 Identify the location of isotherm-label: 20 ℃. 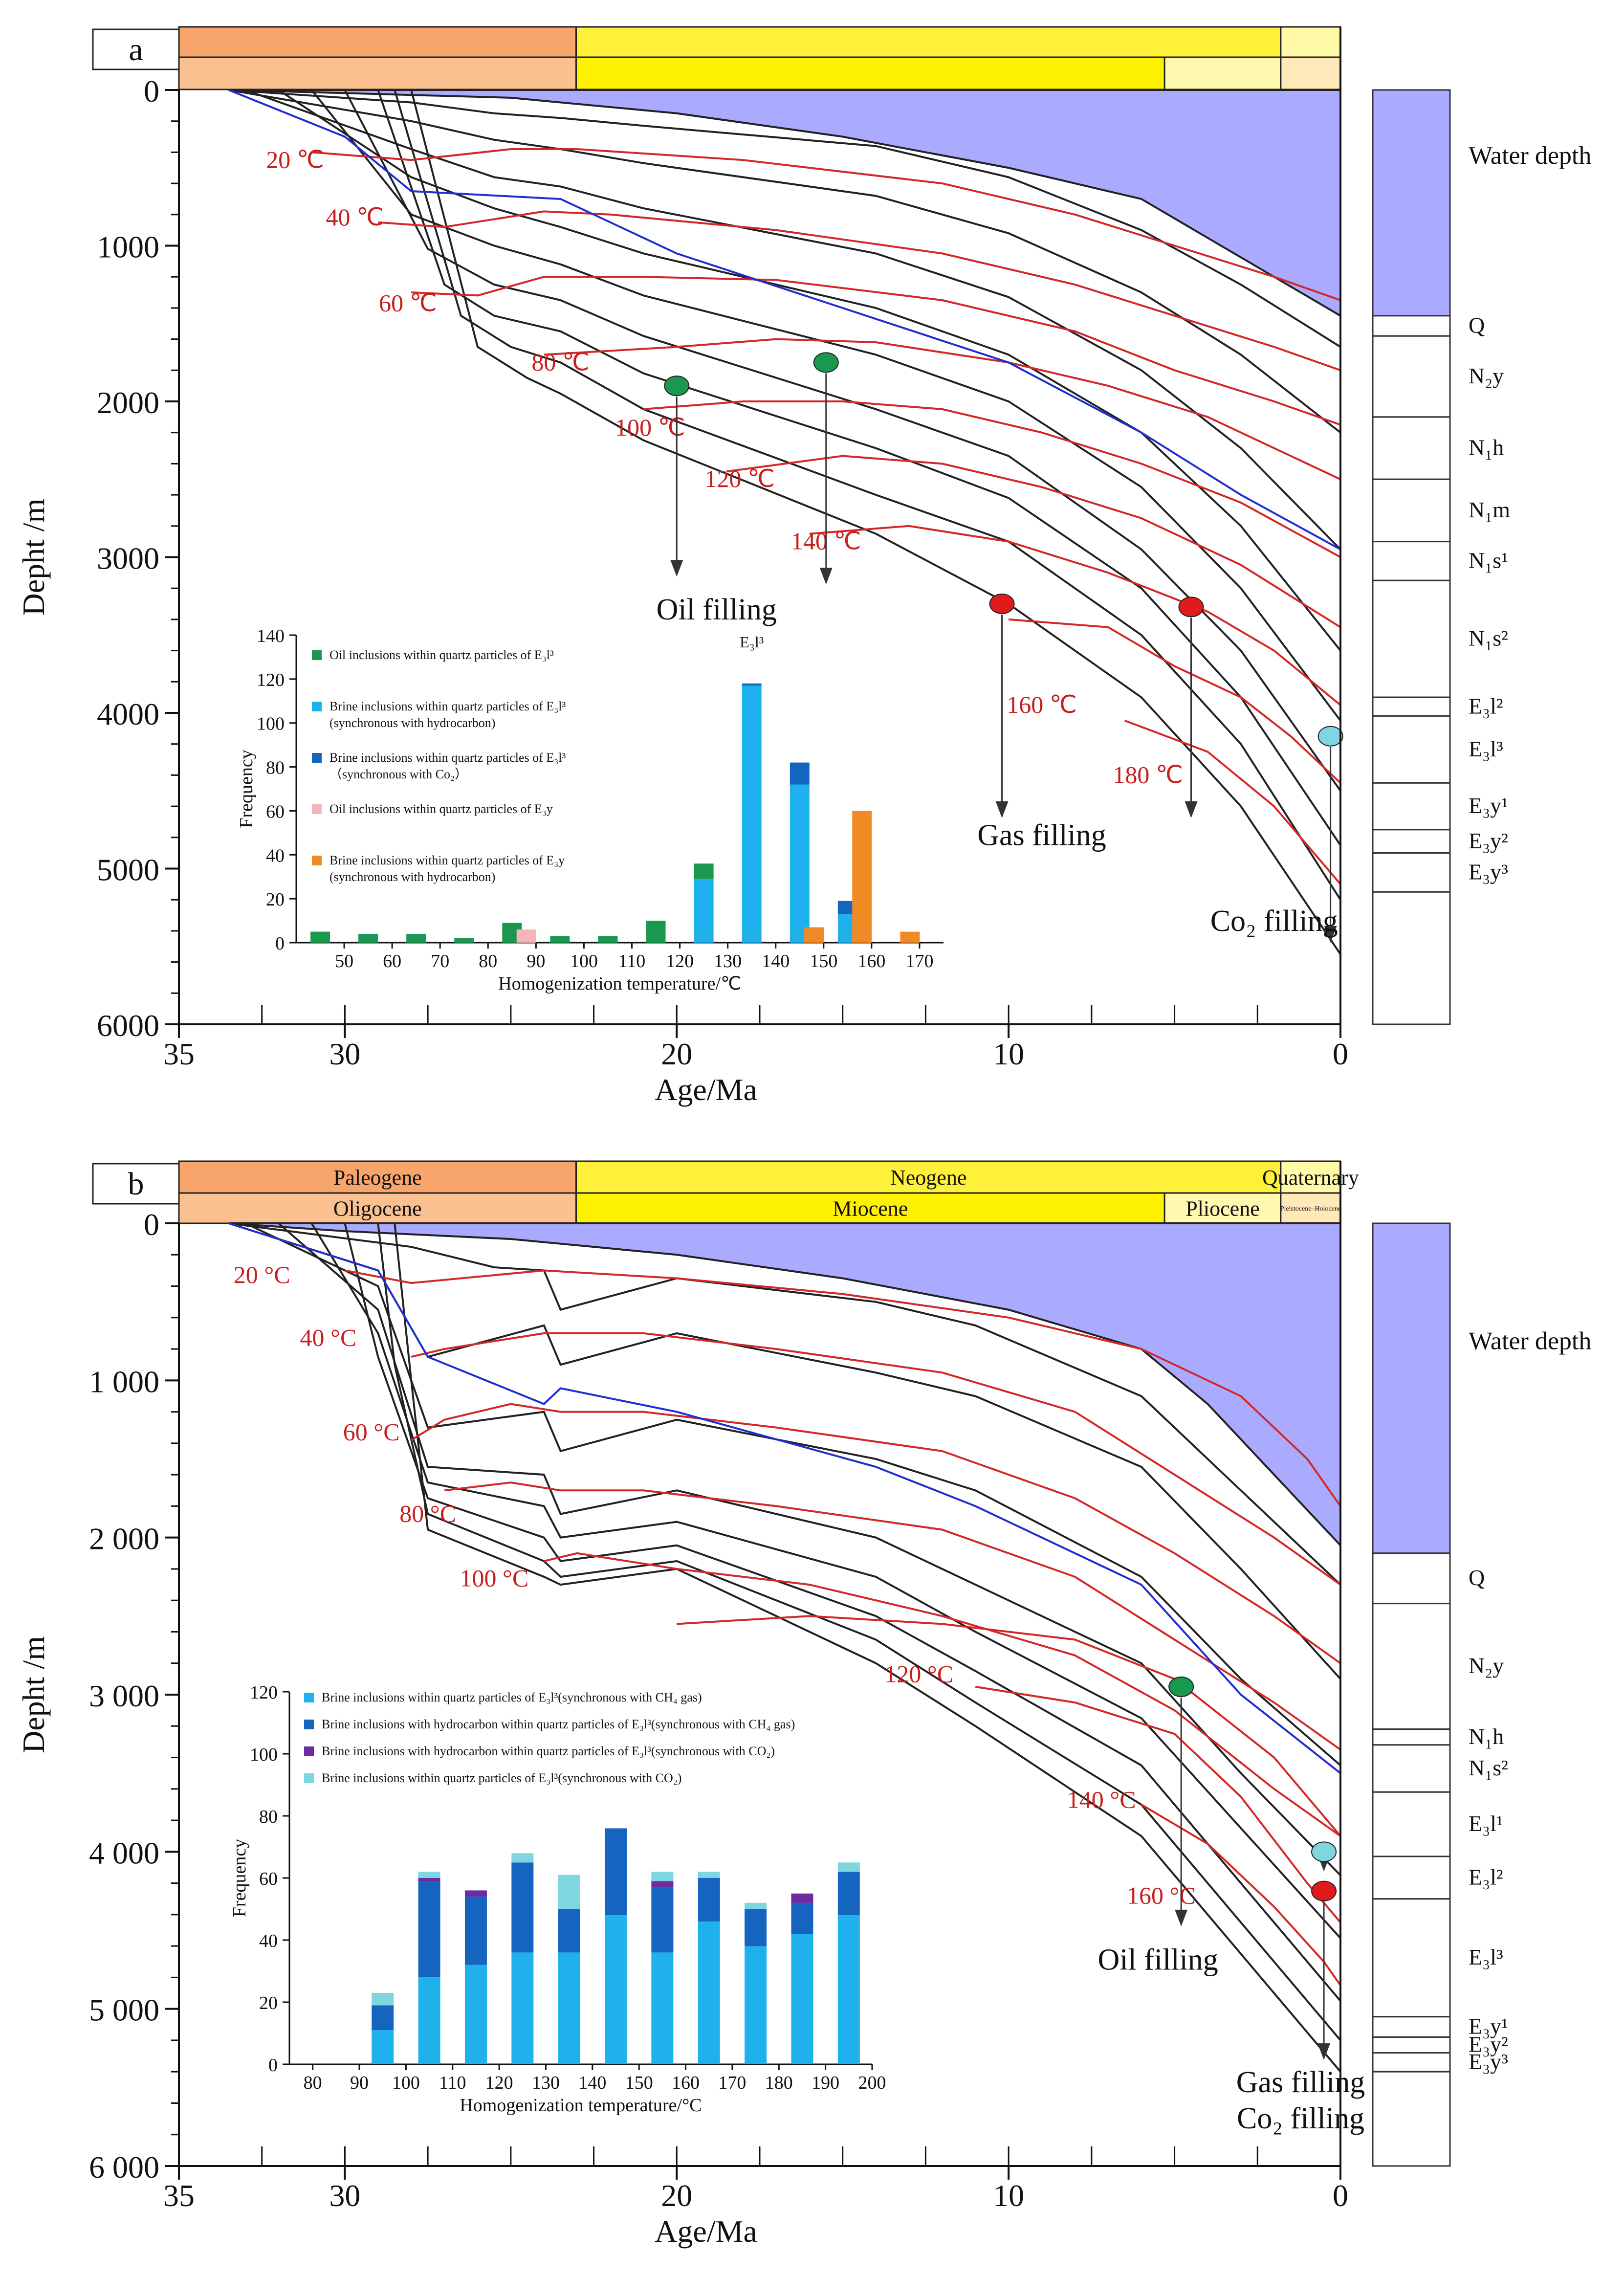
(295, 159).